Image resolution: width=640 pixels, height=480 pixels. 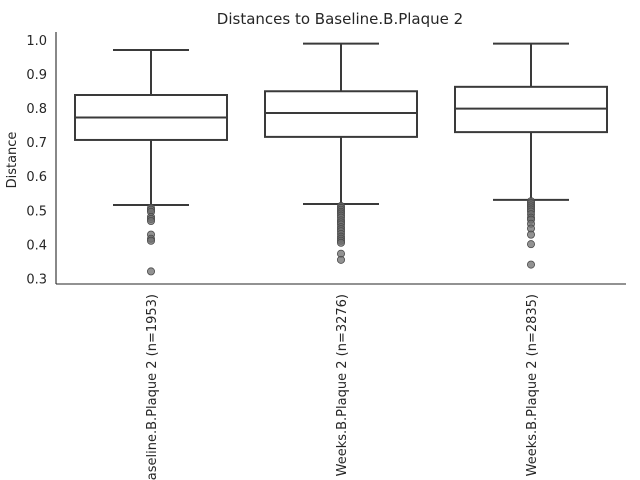 I want to click on y-tick-label: 0.6, so click(x=36, y=177).